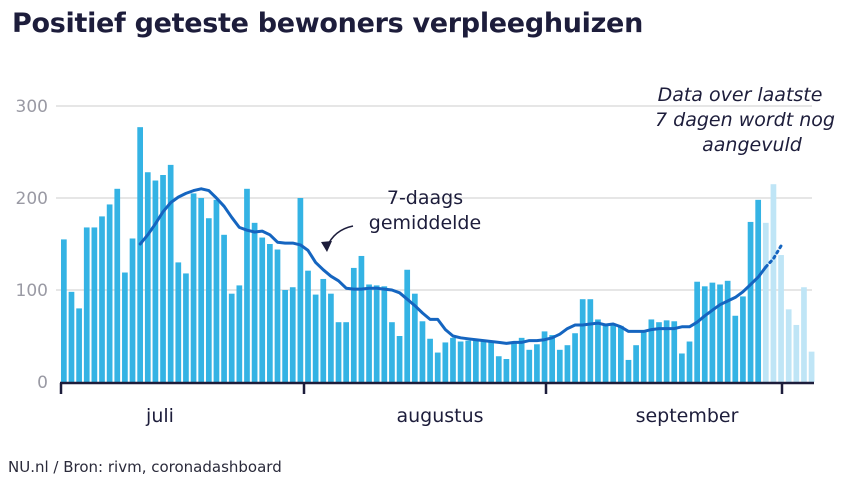  Describe the element at coordinates (425, 198) in the screenshot. I see `annotation-text: 7-daags` at that location.